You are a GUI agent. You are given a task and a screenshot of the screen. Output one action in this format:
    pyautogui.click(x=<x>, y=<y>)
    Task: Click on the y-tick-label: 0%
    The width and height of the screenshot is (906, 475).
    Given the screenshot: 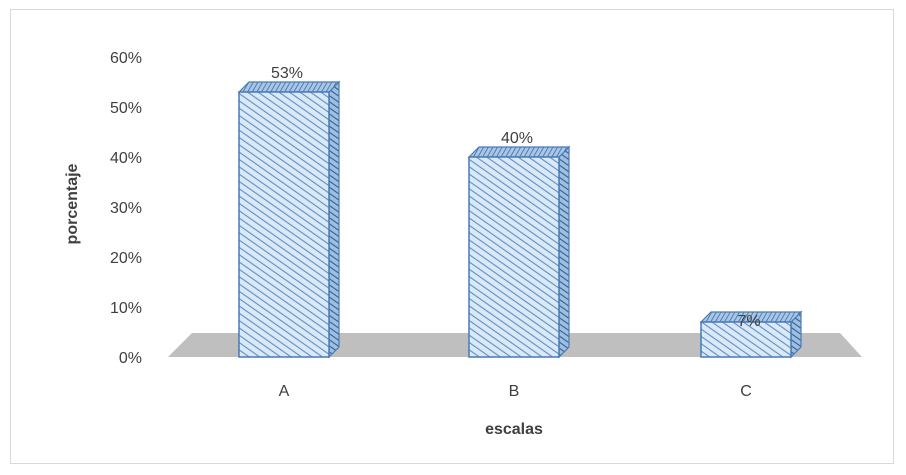 What is the action you would take?
    pyautogui.click(x=130, y=358)
    